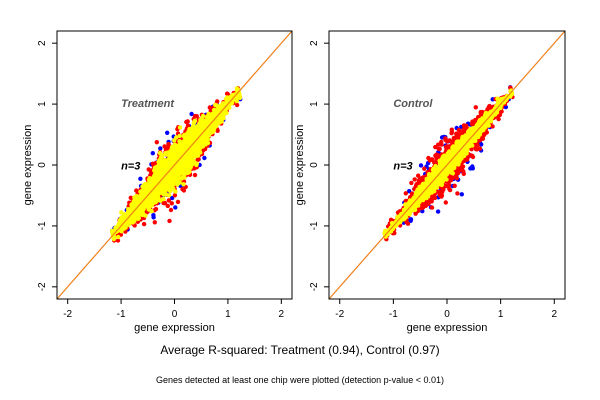 This screenshot has width=600, height=400. What do you see at coordinates (282, 314) in the screenshot?
I see `x-tick-label: 2` at bounding box center [282, 314].